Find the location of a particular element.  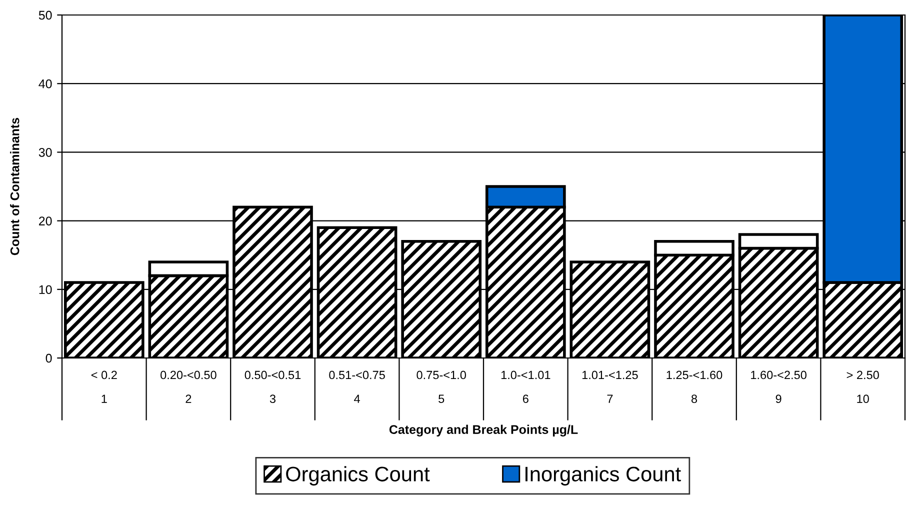

x-axis-title: Category and Break Points µg/L is located at coordinates (483, 430).